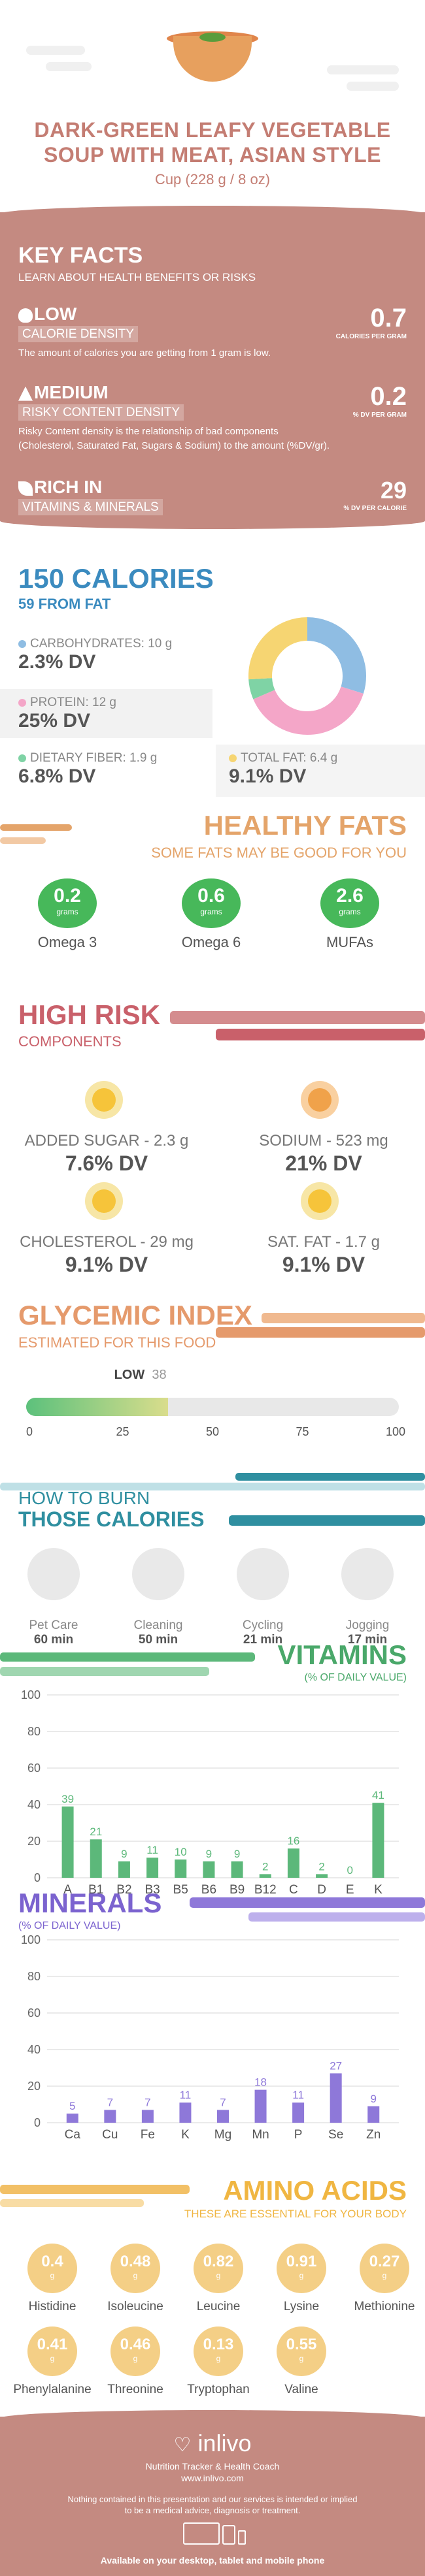  I want to click on burn-title-line2: THOSE CALORIES, so click(111, 1519).